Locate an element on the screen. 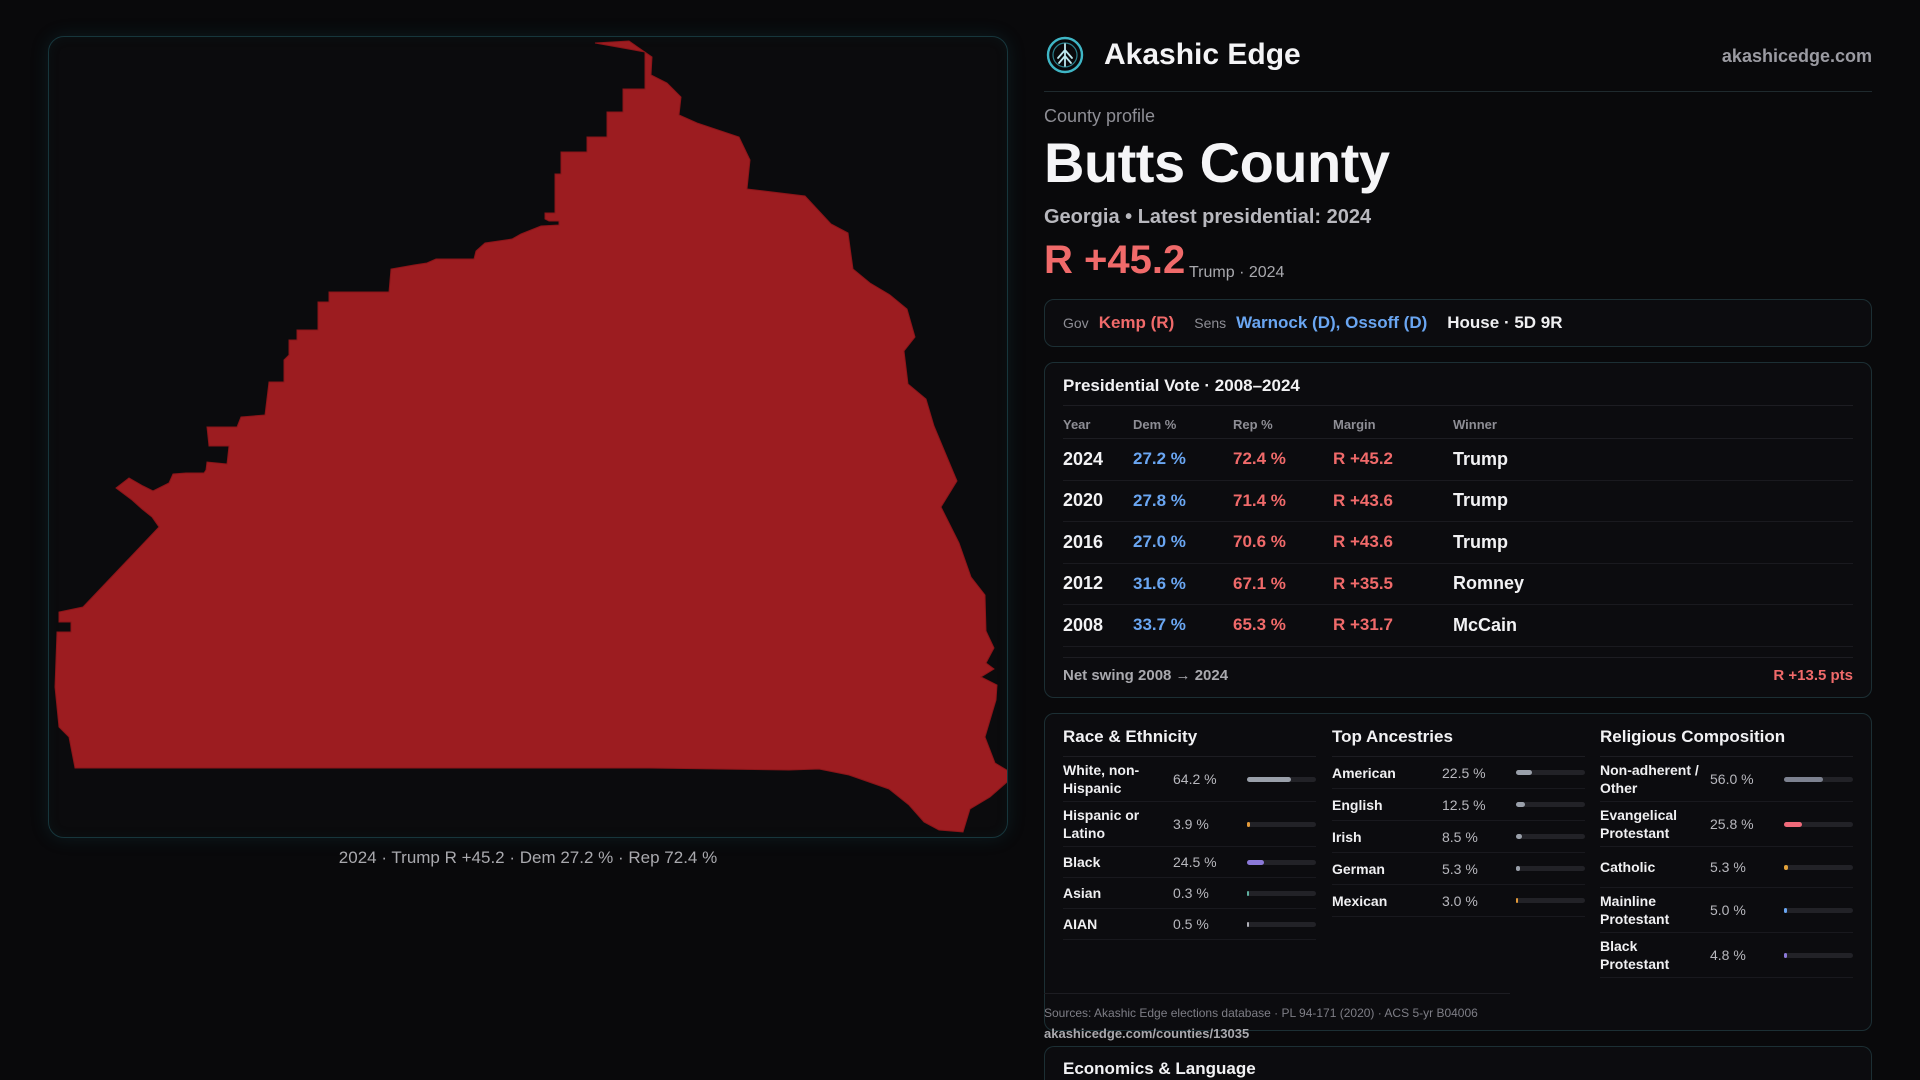 The height and width of the screenshot is (1080, 1920). demographic-value: 3.9 % is located at coordinates (1191, 824).